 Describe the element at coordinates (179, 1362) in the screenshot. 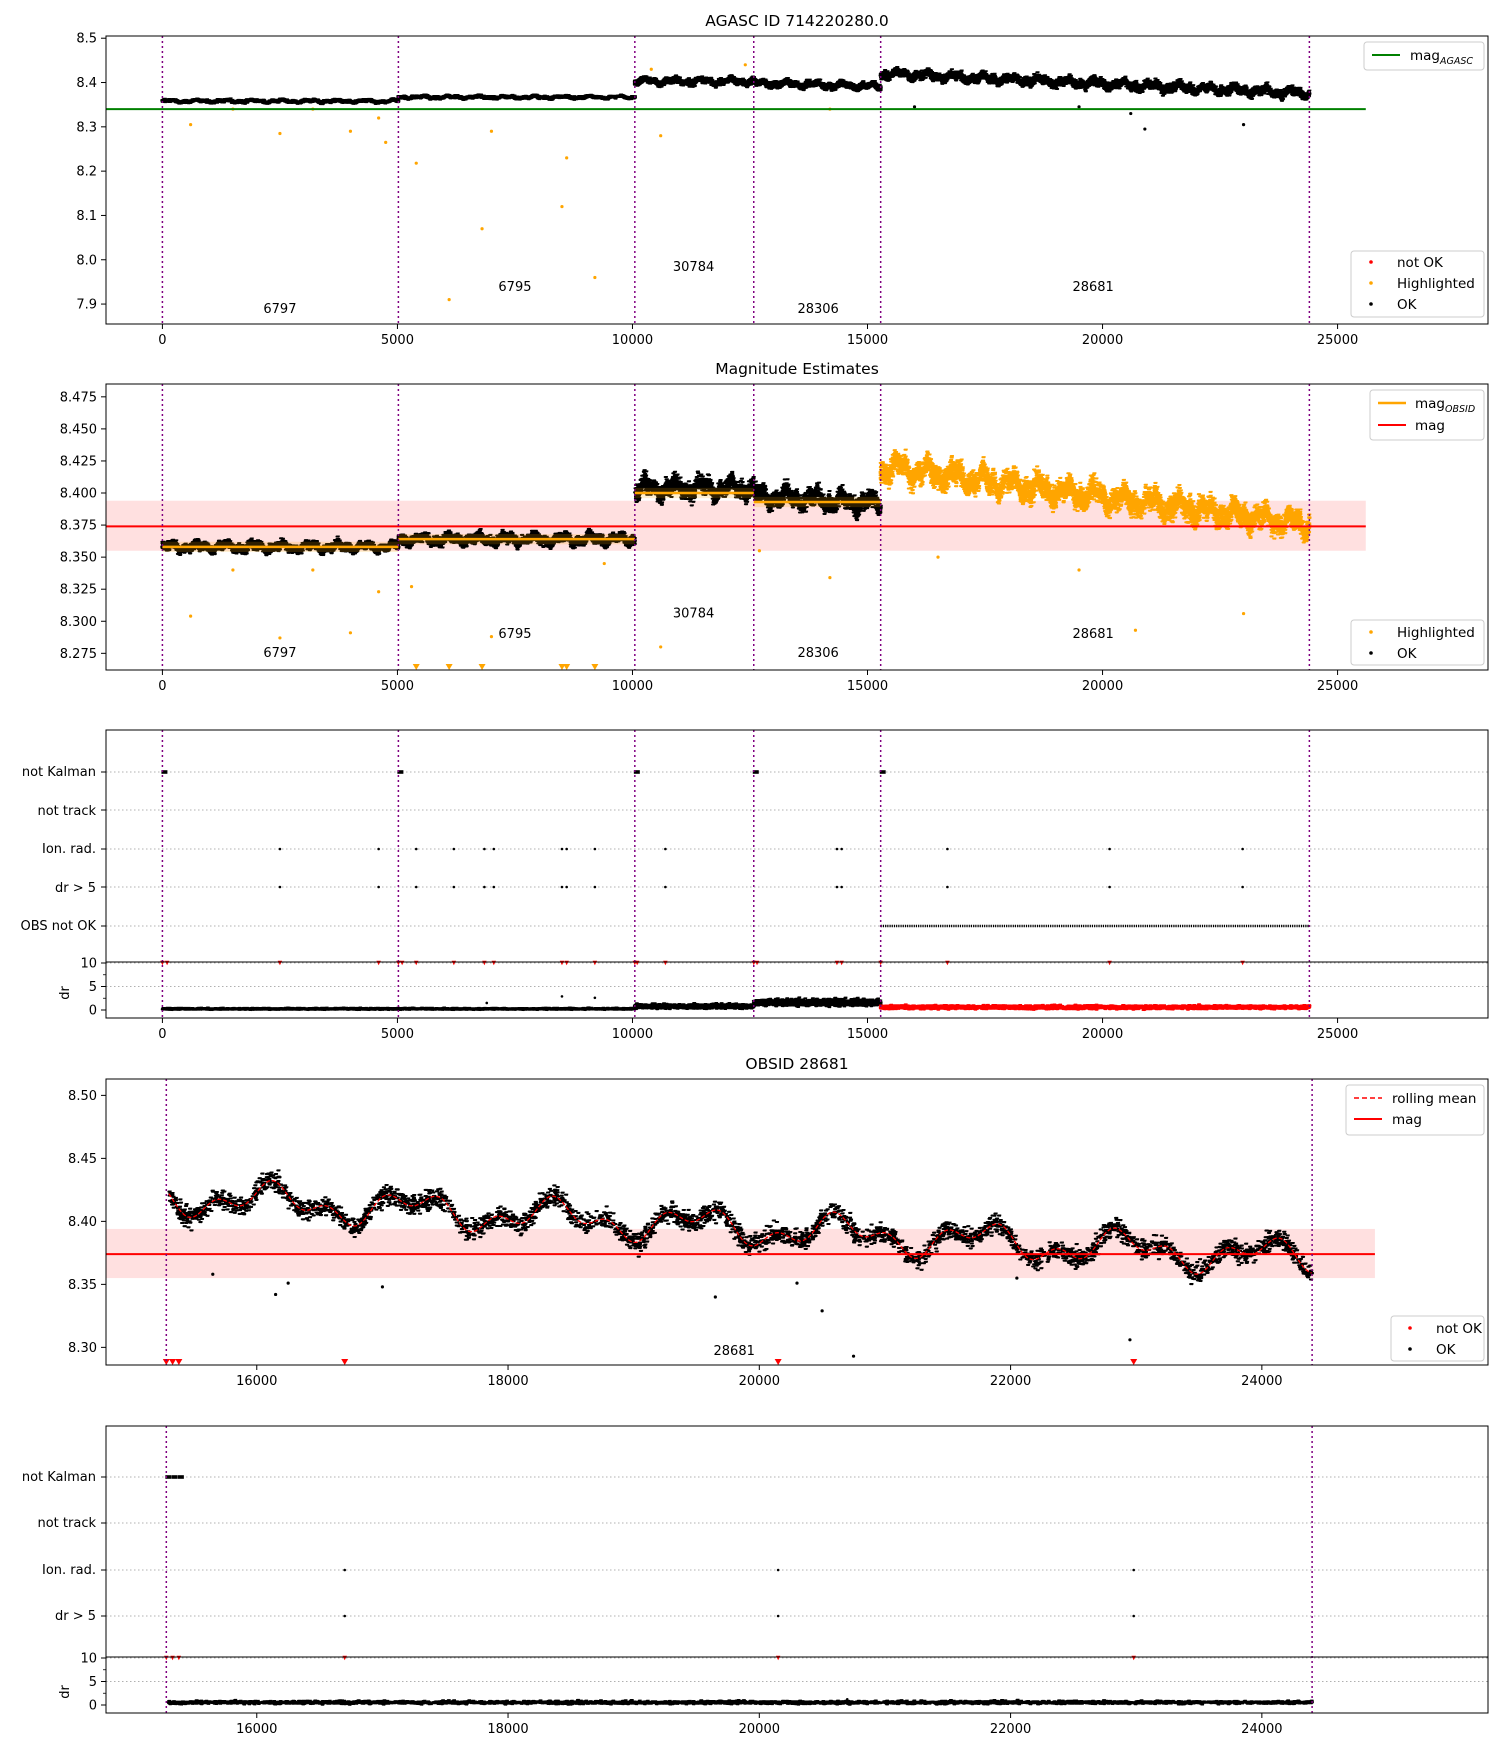

I see `not-ok-marker` at that location.